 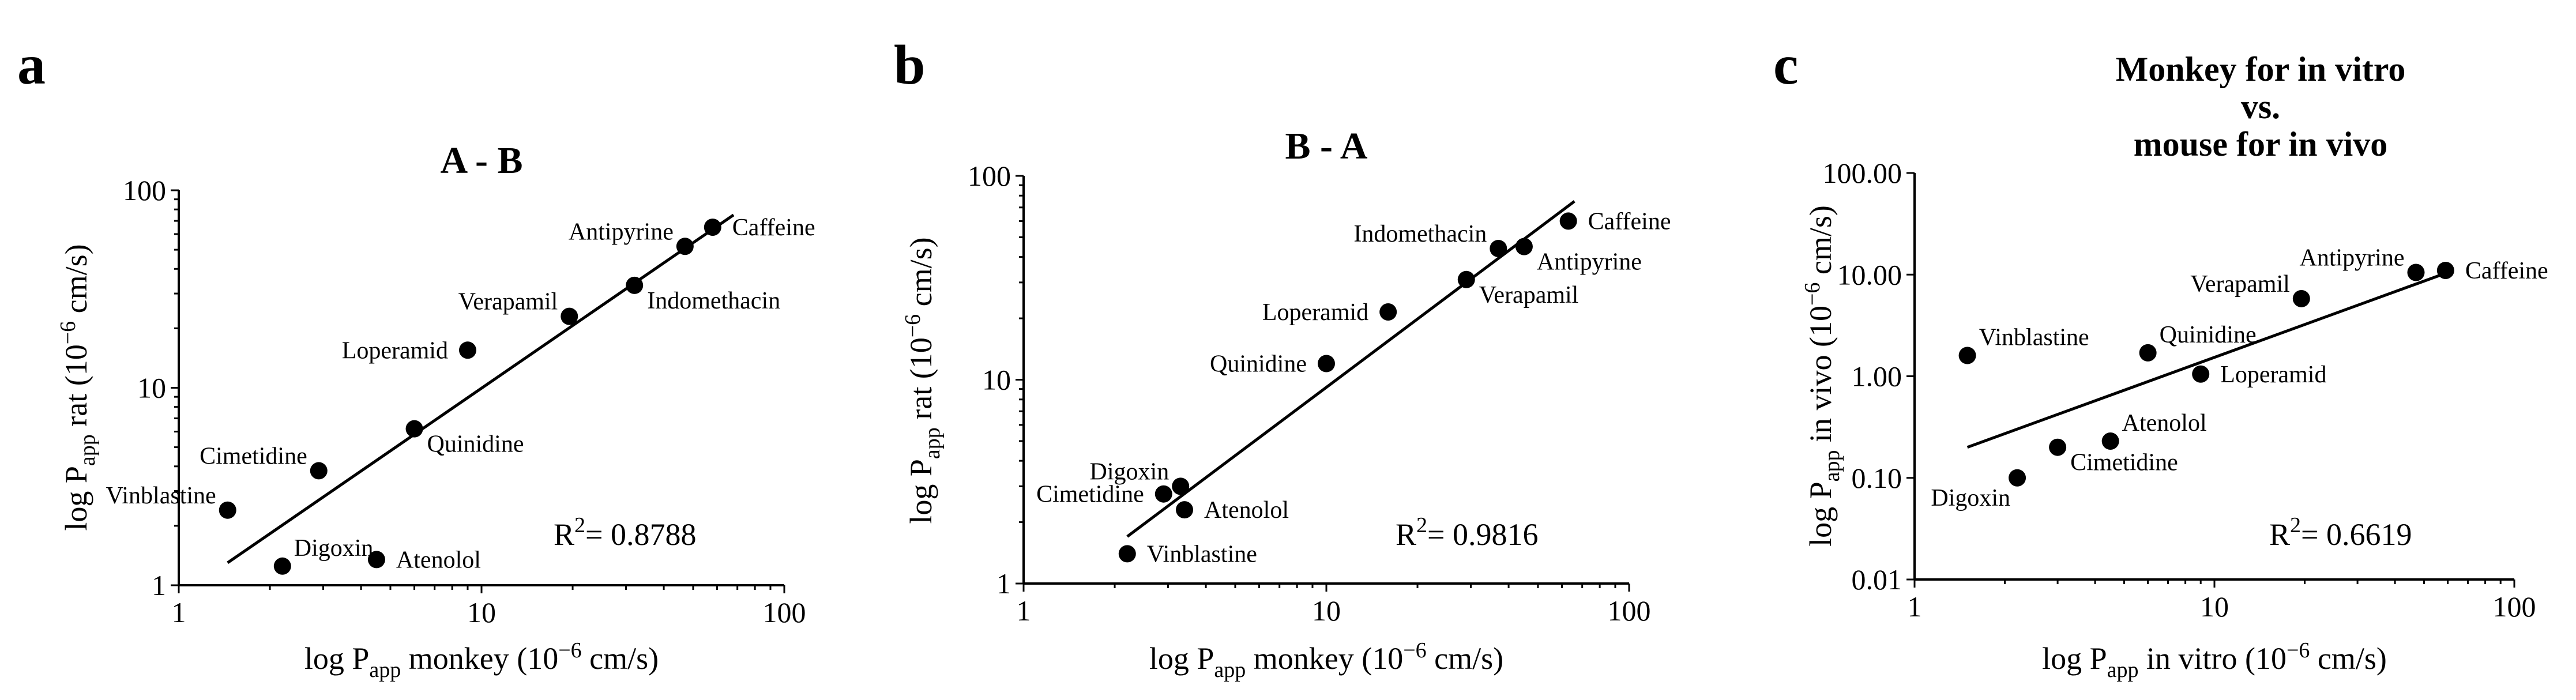 I want to click on x-axis-label-part: monkey (10, so click(x=1324, y=658).